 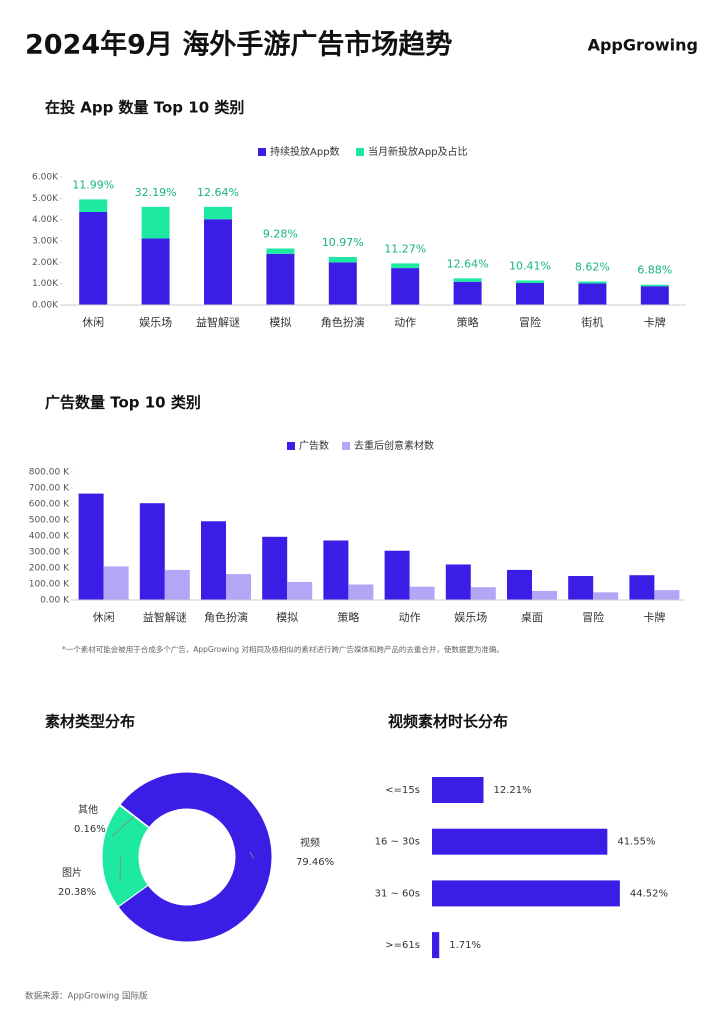 I want to click on chart-title: 广告数量 Top 10 类别, so click(x=123, y=403).